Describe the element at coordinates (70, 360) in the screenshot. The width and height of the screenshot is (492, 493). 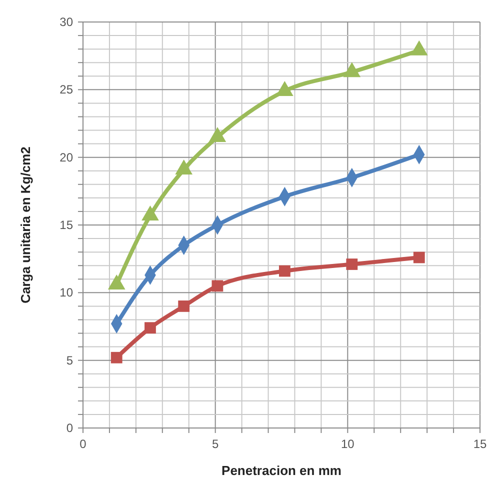
I see `y-tick-label: 5` at that location.